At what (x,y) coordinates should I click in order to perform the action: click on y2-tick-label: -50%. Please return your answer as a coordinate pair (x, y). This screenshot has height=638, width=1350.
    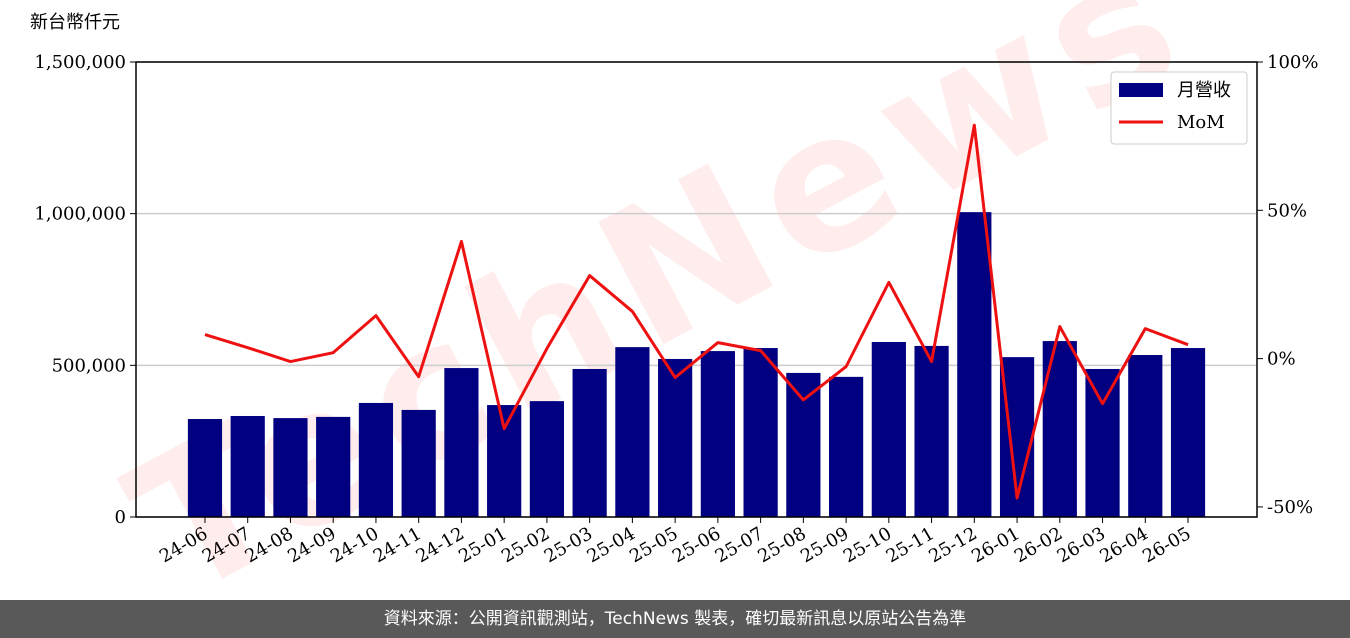
    Looking at the image, I should click on (1290, 507).